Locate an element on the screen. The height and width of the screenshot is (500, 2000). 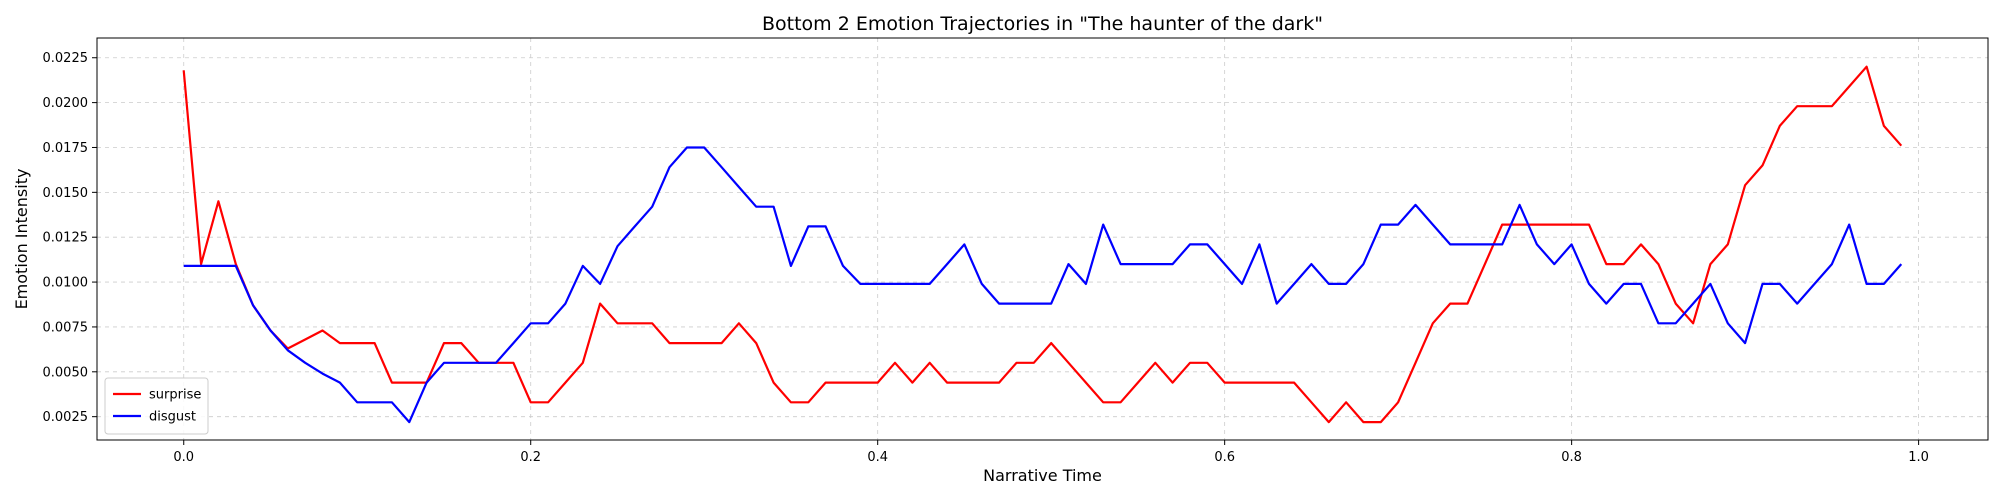
y-tick-label: 0.0175 is located at coordinates (66, 148).